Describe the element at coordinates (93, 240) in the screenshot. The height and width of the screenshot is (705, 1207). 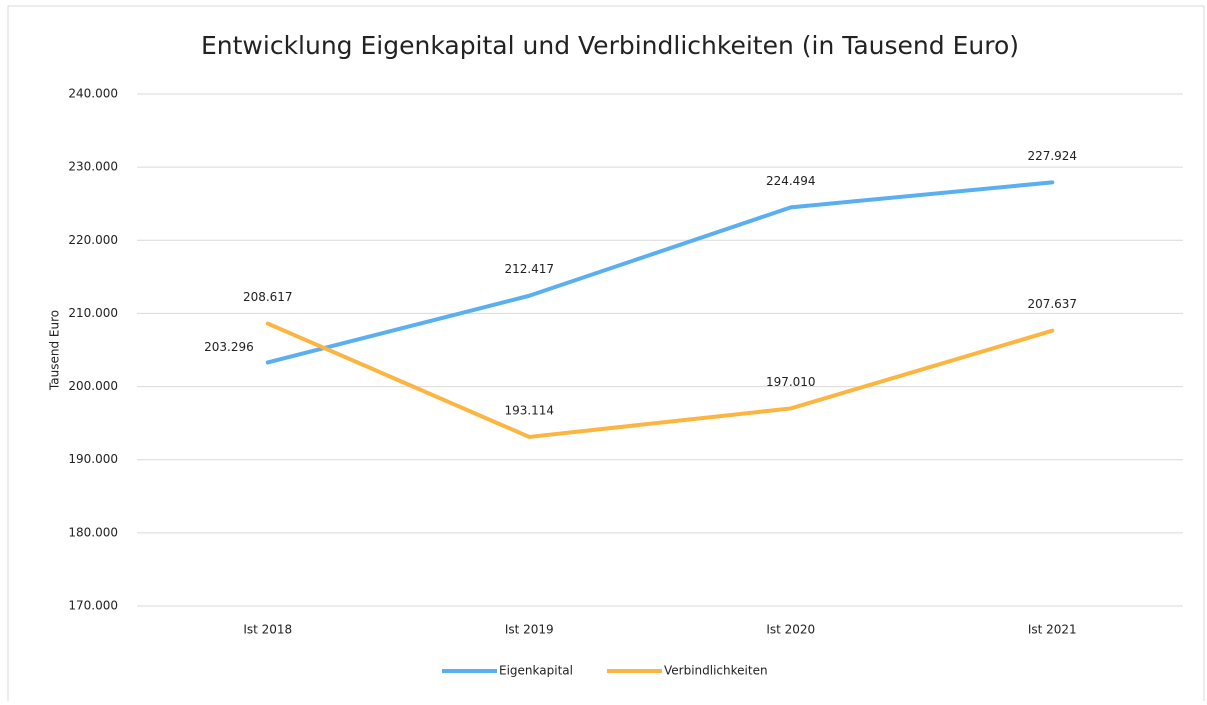
I see `y-tick-label: 220.000` at that location.